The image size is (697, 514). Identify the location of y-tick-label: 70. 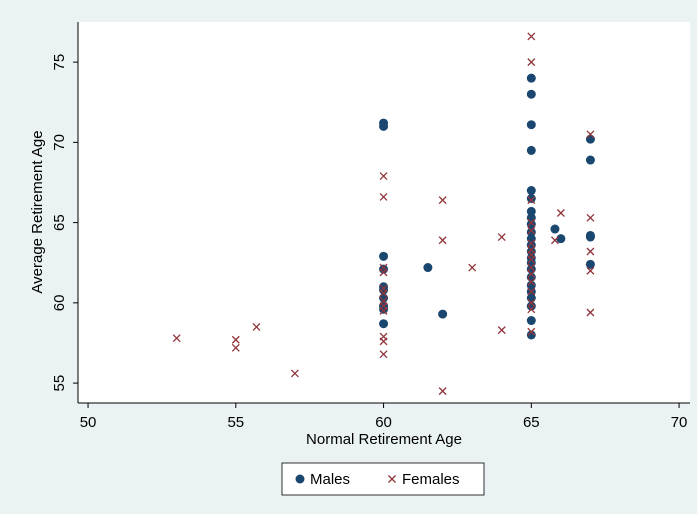
(59, 142).